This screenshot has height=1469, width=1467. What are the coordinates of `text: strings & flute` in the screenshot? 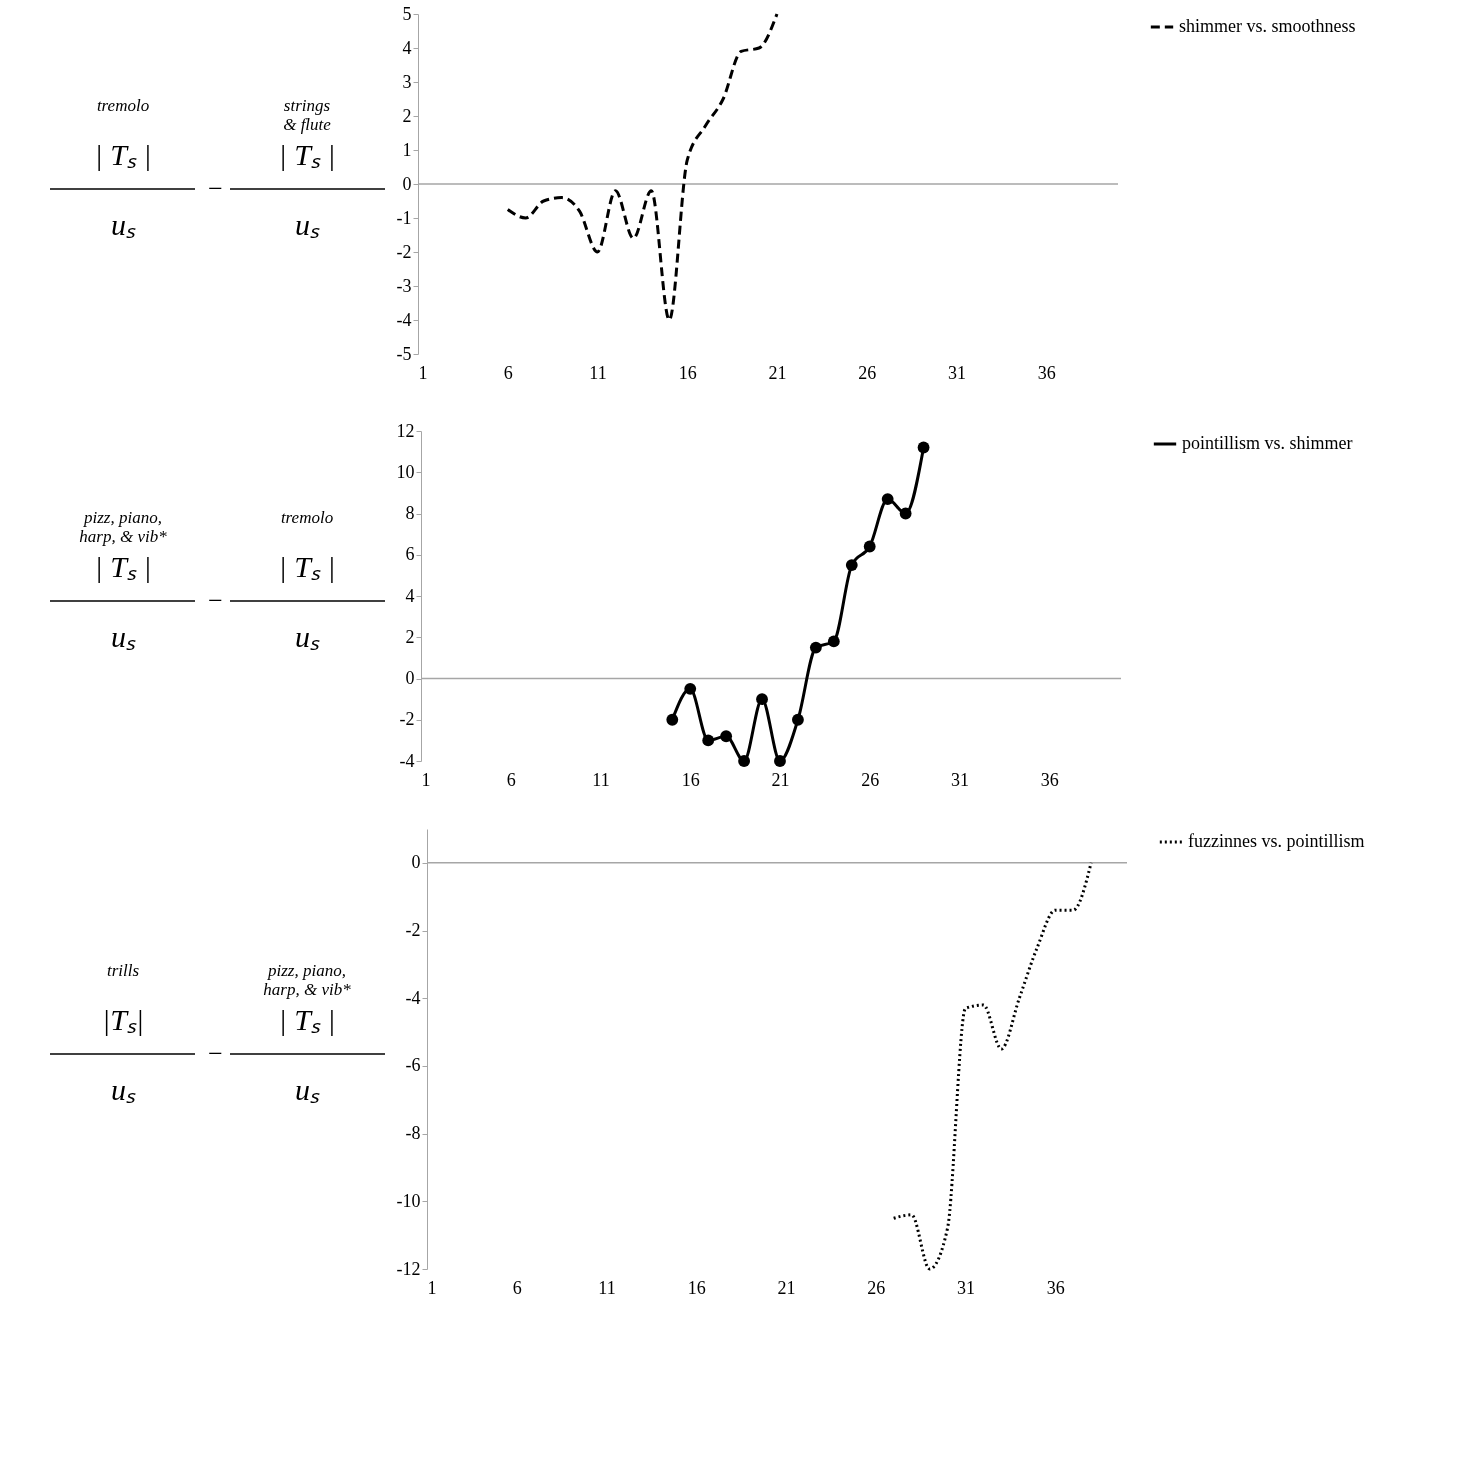 It's located at (307, 115).